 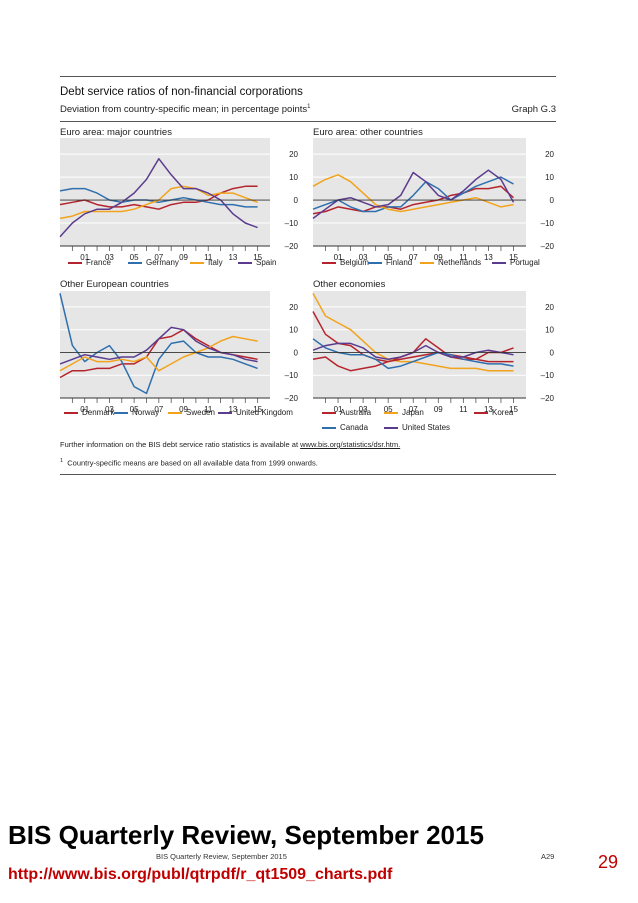 I want to click on legend-item: Netherlands, so click(x=450, y=262).